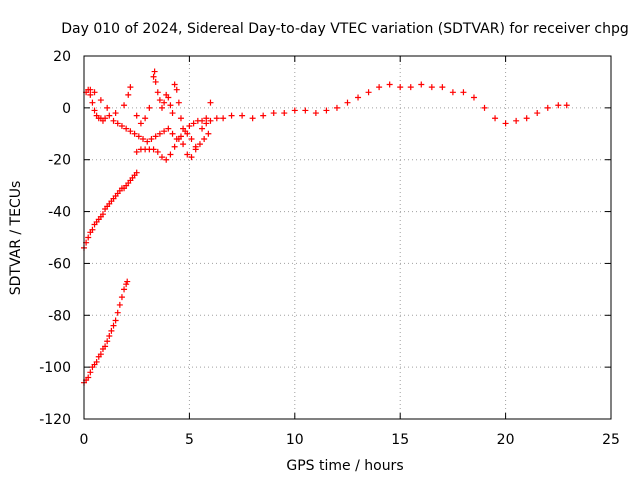 This screenshot has width=640, height=480. I want to click on x-tick-label: 10, so click(295, 440).